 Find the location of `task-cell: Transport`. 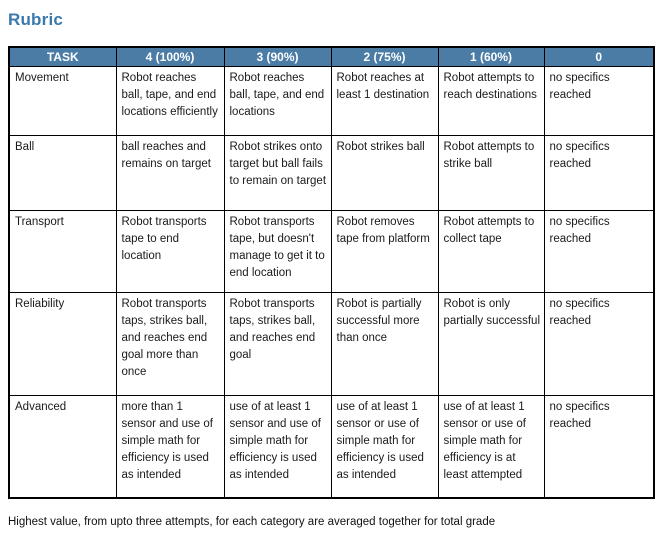

task-cell: Transport is located at coordinates (62, 251).